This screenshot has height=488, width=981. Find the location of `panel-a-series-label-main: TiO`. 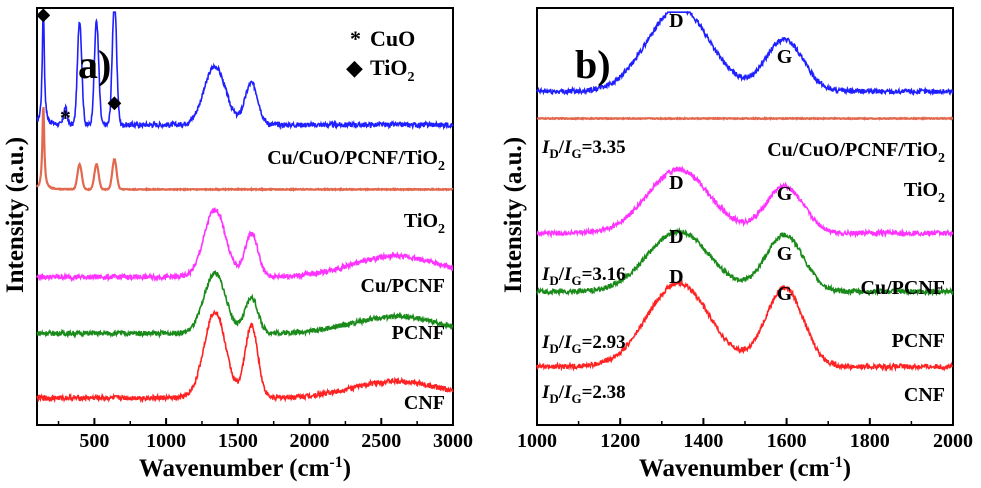

panel-a-series-label-main: TiO is located at coordinates (421, 221).